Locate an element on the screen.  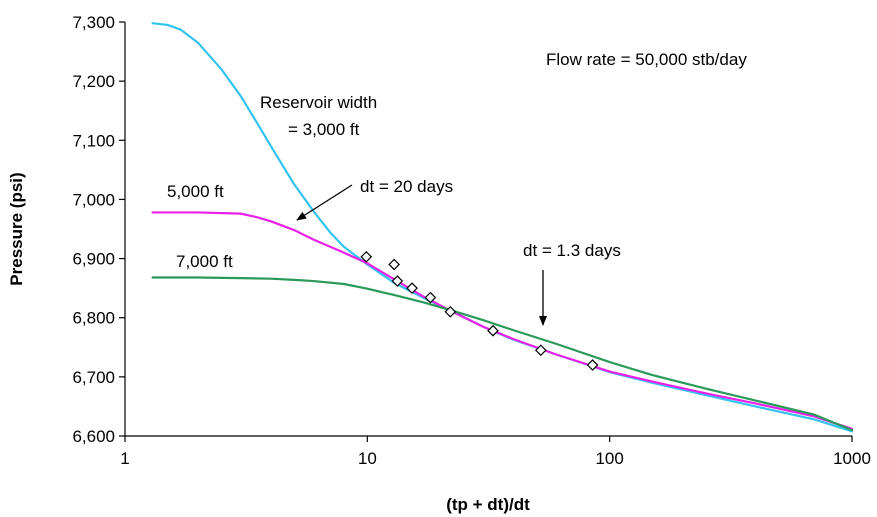
x-tick-label: 10 is located at coordinates (367, 458).